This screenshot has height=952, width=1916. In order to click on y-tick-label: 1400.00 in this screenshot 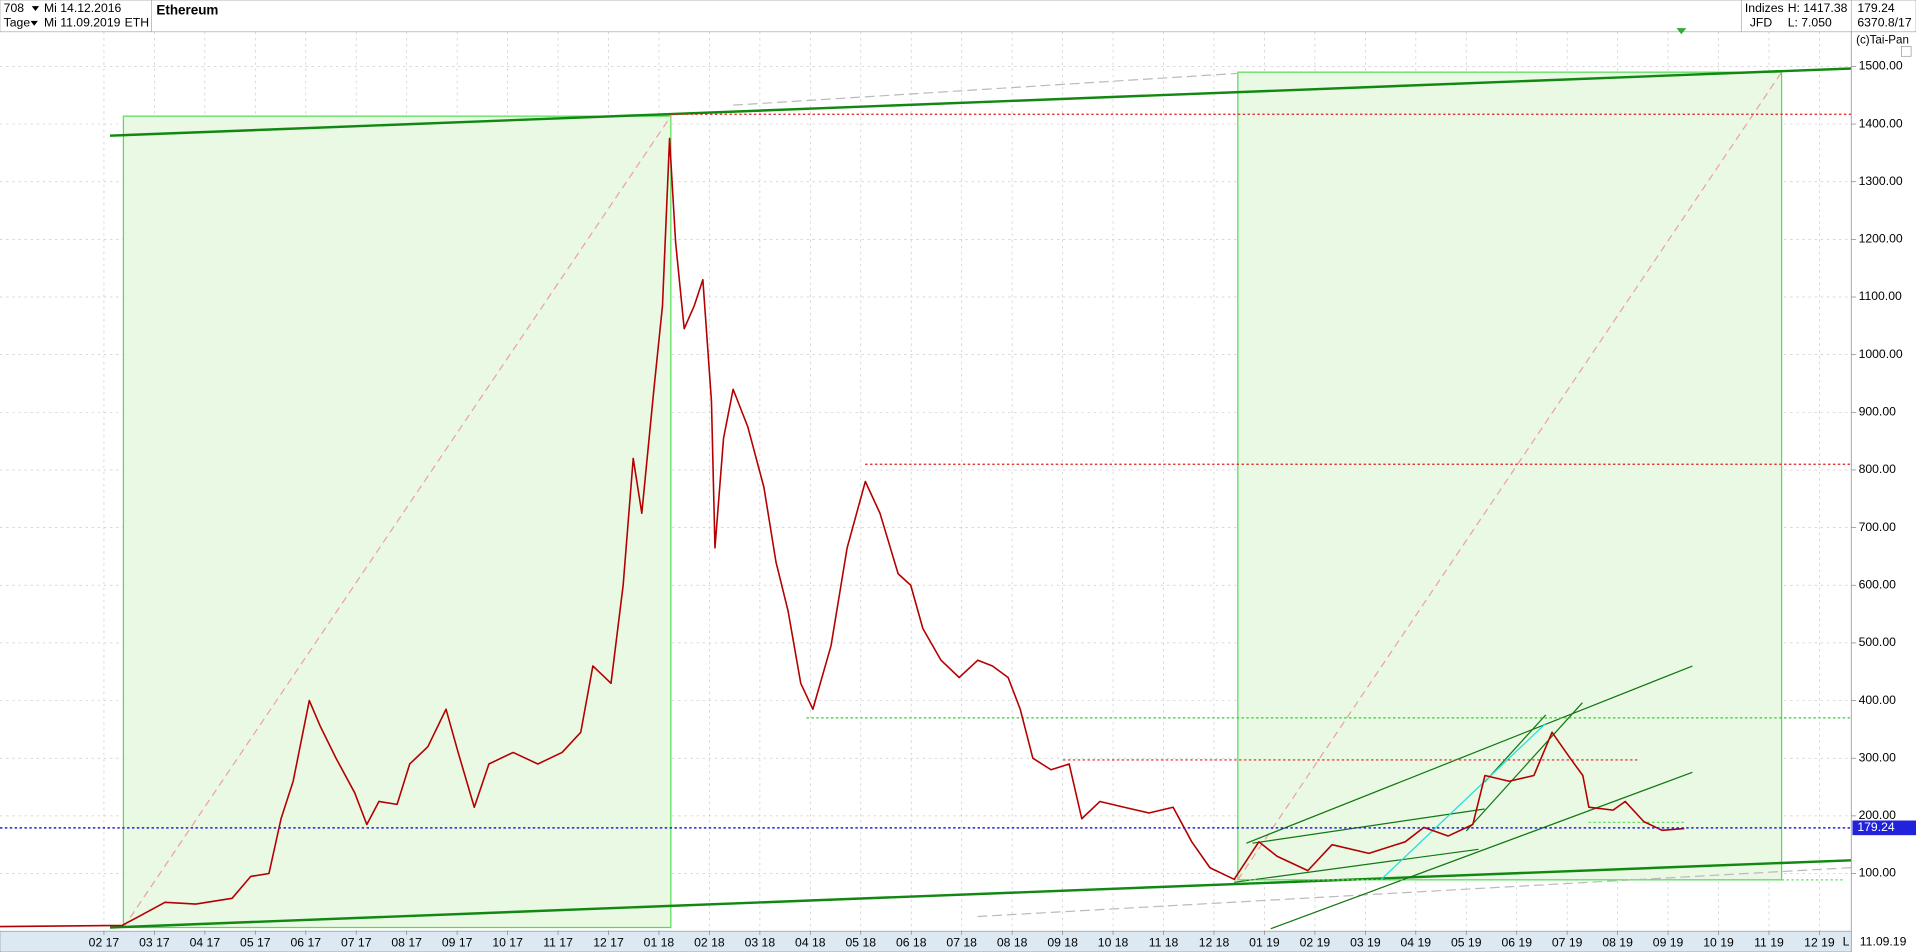, I will do `click(1881, 123)`.